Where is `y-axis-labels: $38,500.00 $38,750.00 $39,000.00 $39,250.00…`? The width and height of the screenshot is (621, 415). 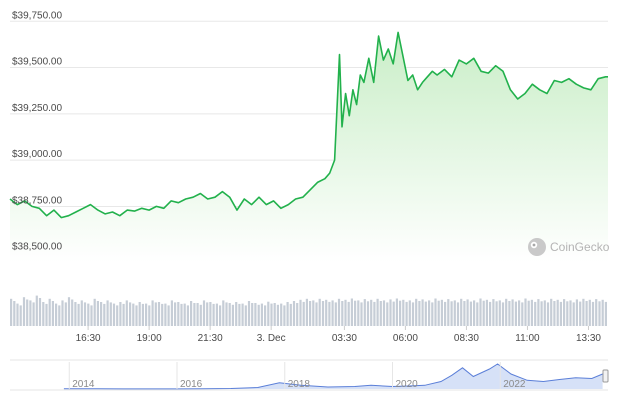
y-axis-labels: $38,500.00 $38,750.00 $39,000.00 $39,250.00… is located at coordinates (37, 131).